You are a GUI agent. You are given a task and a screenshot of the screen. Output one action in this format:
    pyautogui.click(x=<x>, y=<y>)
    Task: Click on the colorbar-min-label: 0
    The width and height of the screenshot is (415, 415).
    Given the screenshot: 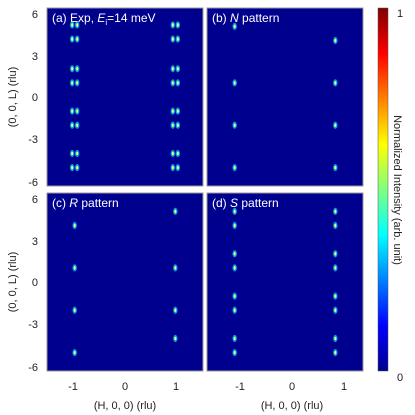 What is the action you would take?
    pyautogui.click(x=400, y=378)
    